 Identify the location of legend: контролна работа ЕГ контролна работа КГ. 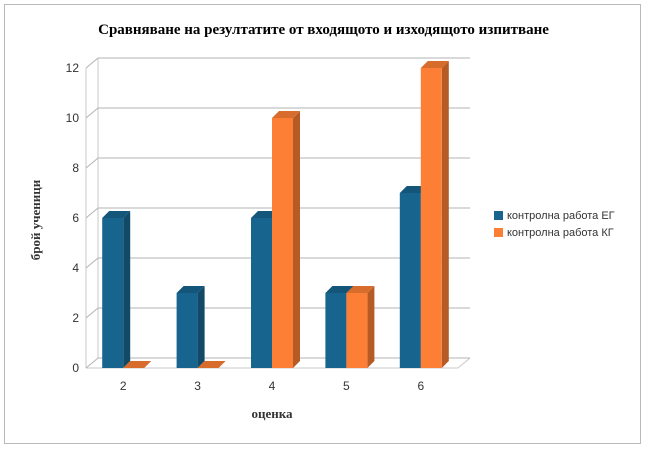
(554, 224).